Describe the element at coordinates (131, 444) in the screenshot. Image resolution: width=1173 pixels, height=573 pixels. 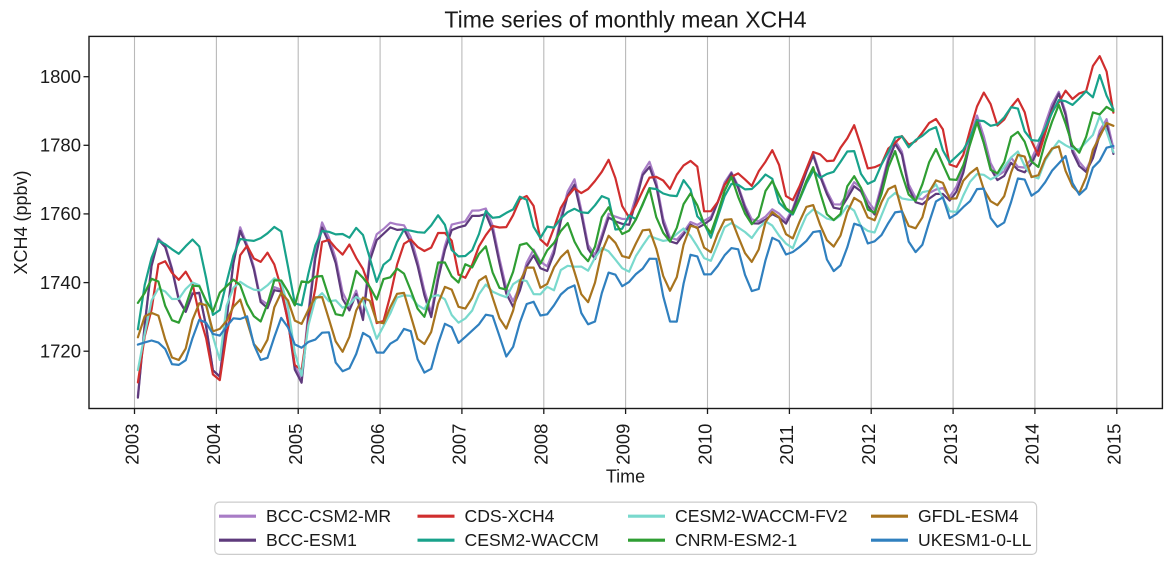
I see `svg-text: 2003` at that location.